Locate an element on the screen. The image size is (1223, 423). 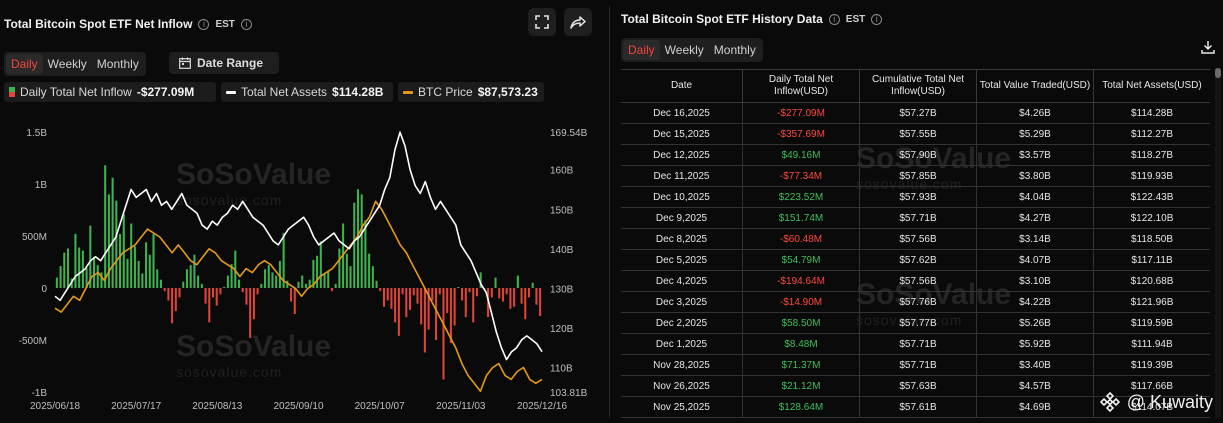
legend-btc-price: BTC Price $87,573.23 is located at coordinates (471, 92).